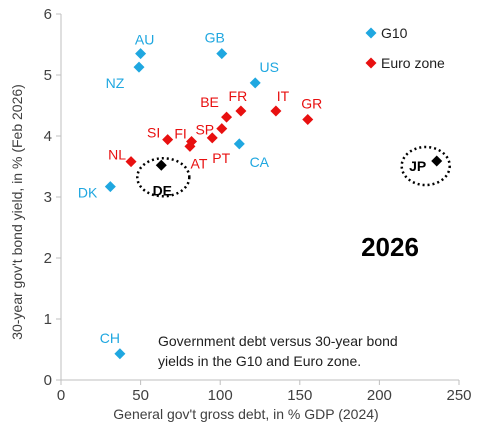 The image size is (480, 427). What do you see at coordinates (115, 83) in the screenshot?
I see `label-nz: NZ` at bounding box center [115, 83].